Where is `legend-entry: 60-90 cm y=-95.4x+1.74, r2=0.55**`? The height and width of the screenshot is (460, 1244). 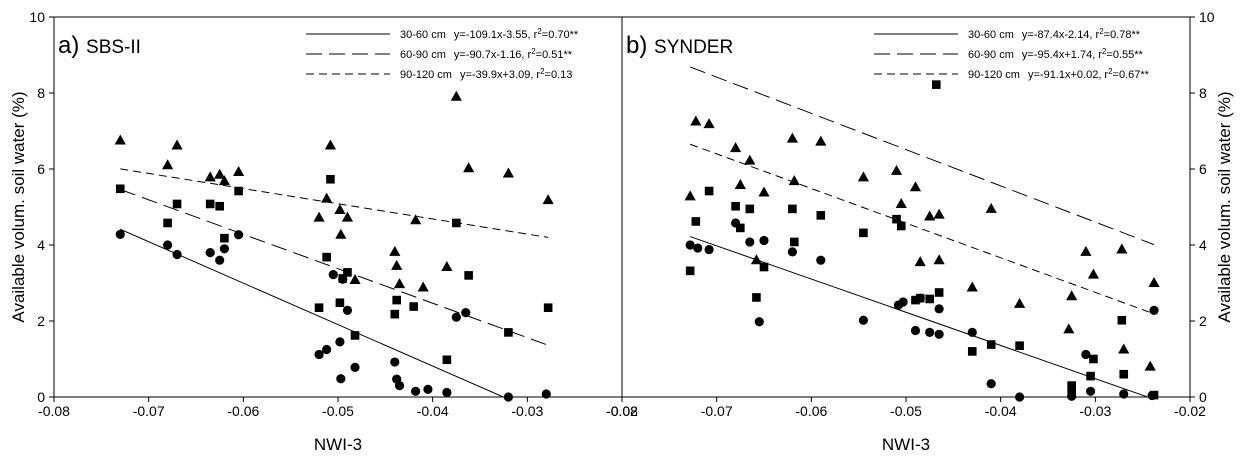 legend-entry: 60-90 cm y=-95.4x+1.74, r2=0.55** is located at coordinates (1056, 54).